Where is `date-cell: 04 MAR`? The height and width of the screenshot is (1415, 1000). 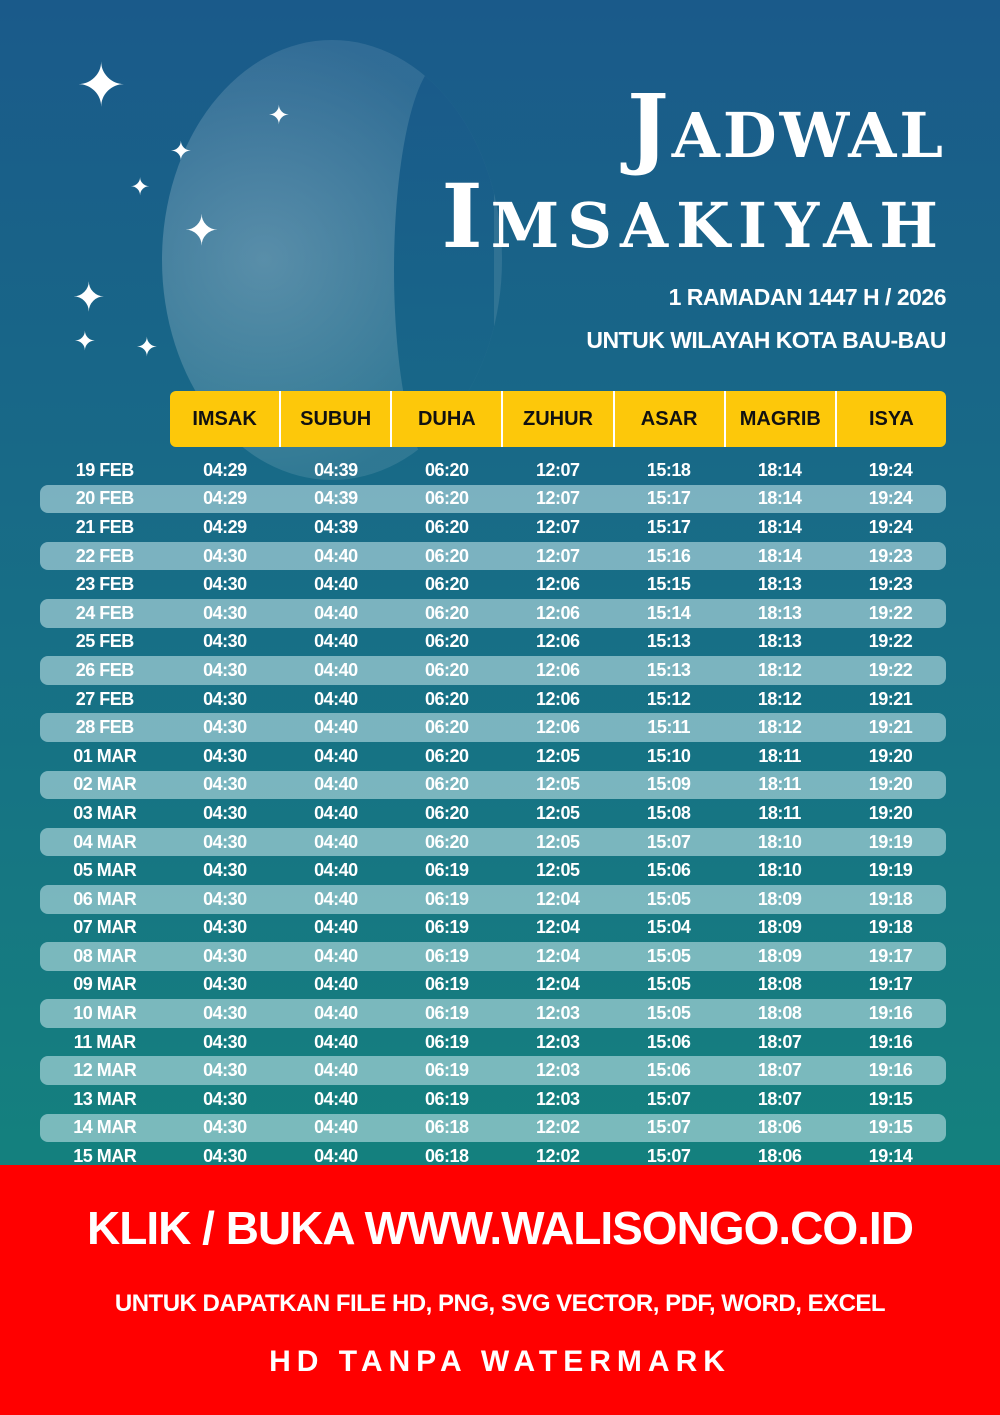 date-cell: 04 MAR is located at coordinates (105, 841).